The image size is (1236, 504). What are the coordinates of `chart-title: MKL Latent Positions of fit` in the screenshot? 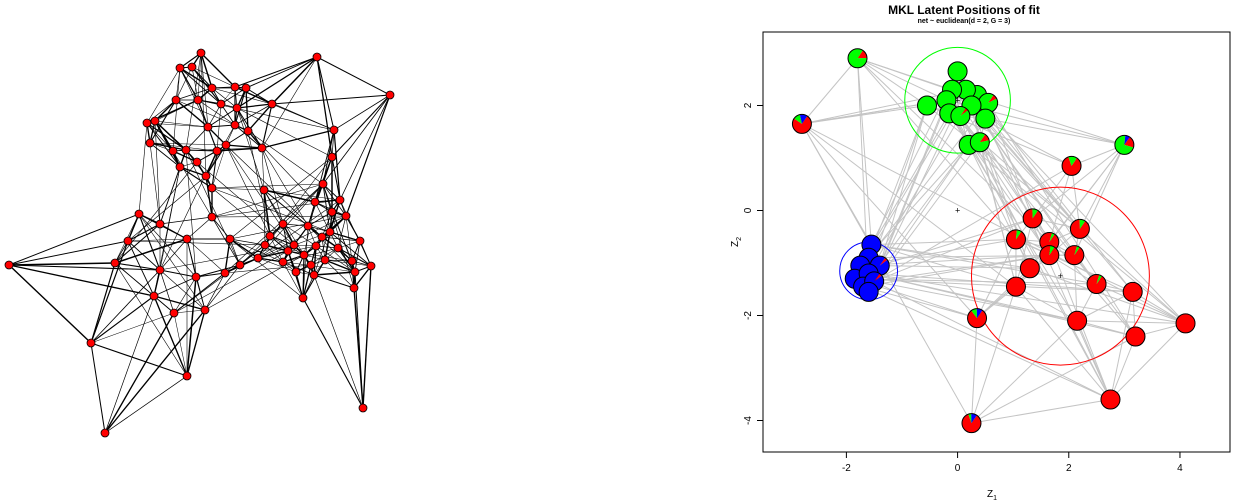 It's located at (964, 10).